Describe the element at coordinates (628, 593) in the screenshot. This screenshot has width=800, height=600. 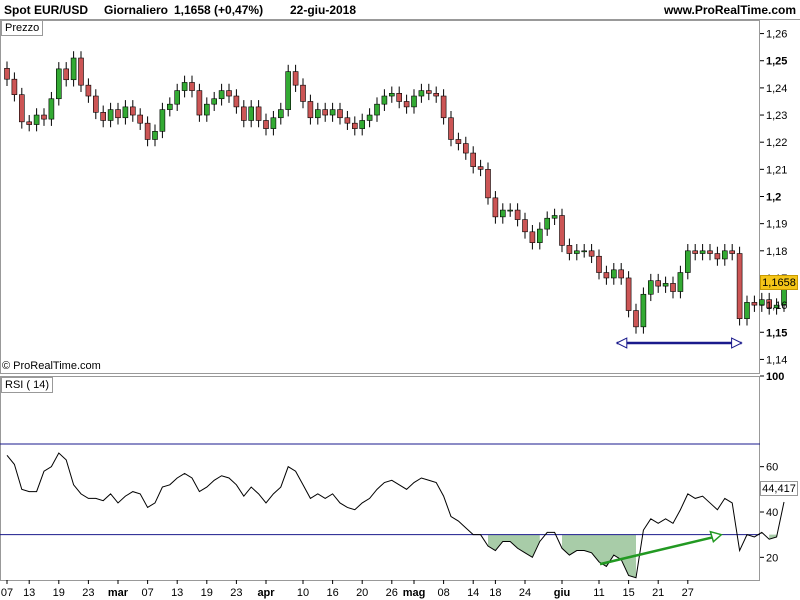
I see `x-axis-tick-label: 15` at that location.